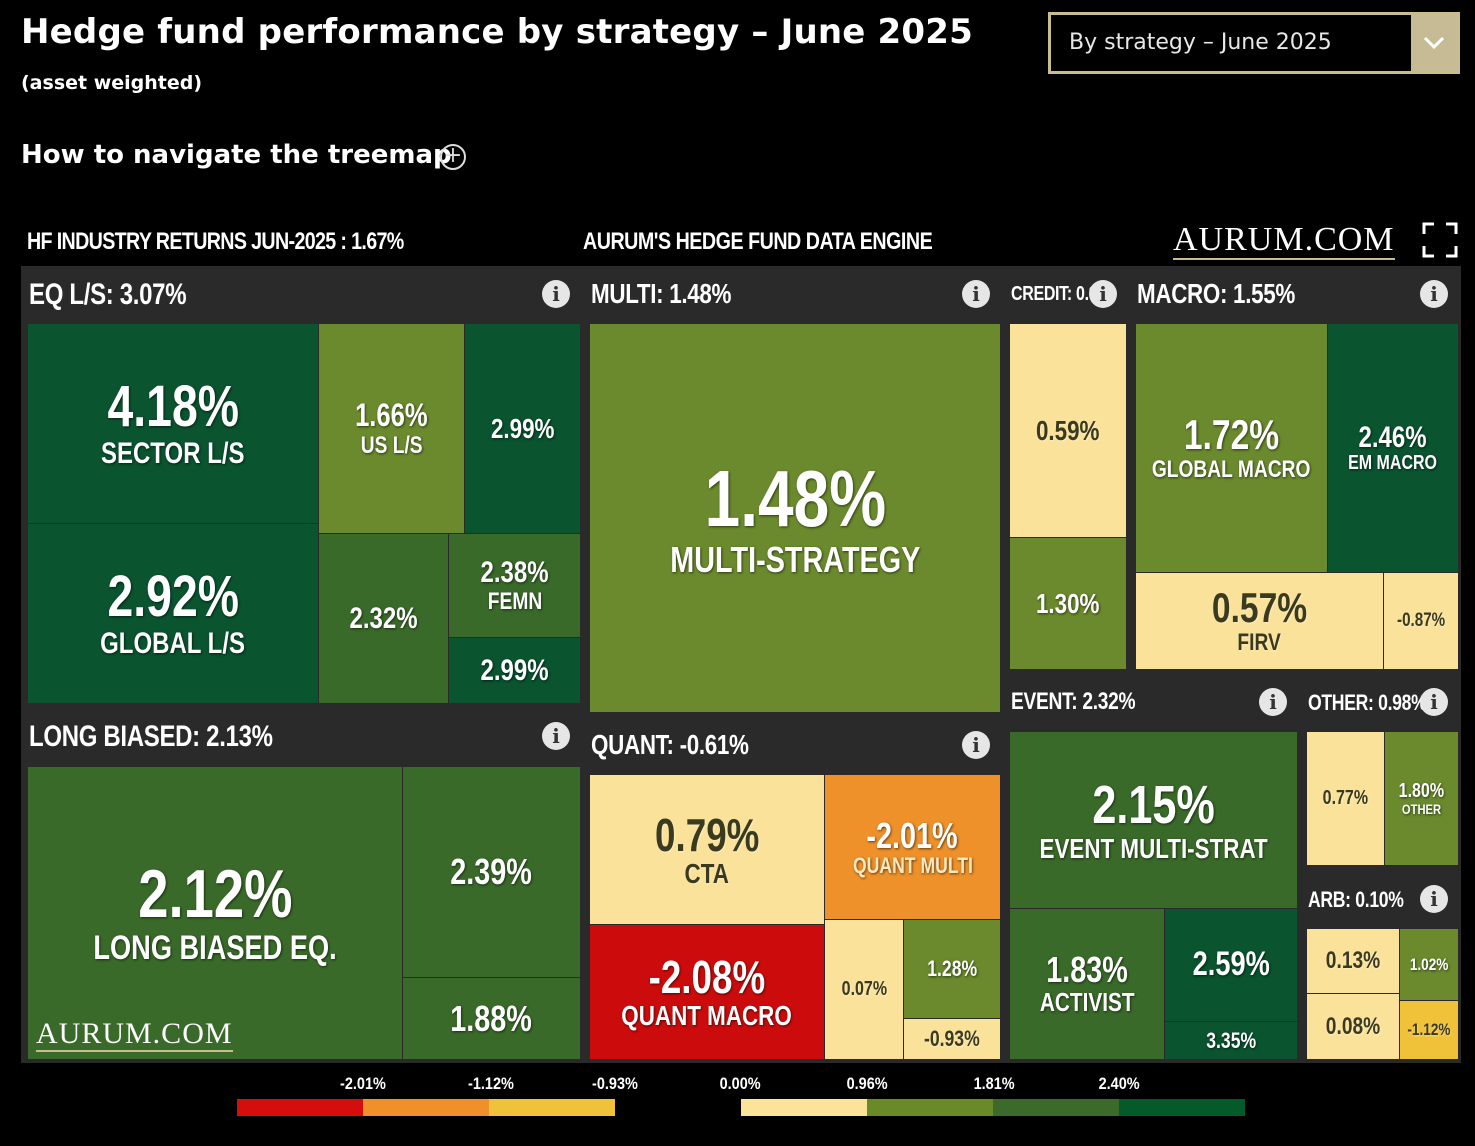 This screenshot has height=1146, width=1475. Describe the element at coordinates (215, 241) in the screenshot. I see `industry-returns: HF INDUSTRY RETURNS JUN-2025 : 1.67%` at that location.